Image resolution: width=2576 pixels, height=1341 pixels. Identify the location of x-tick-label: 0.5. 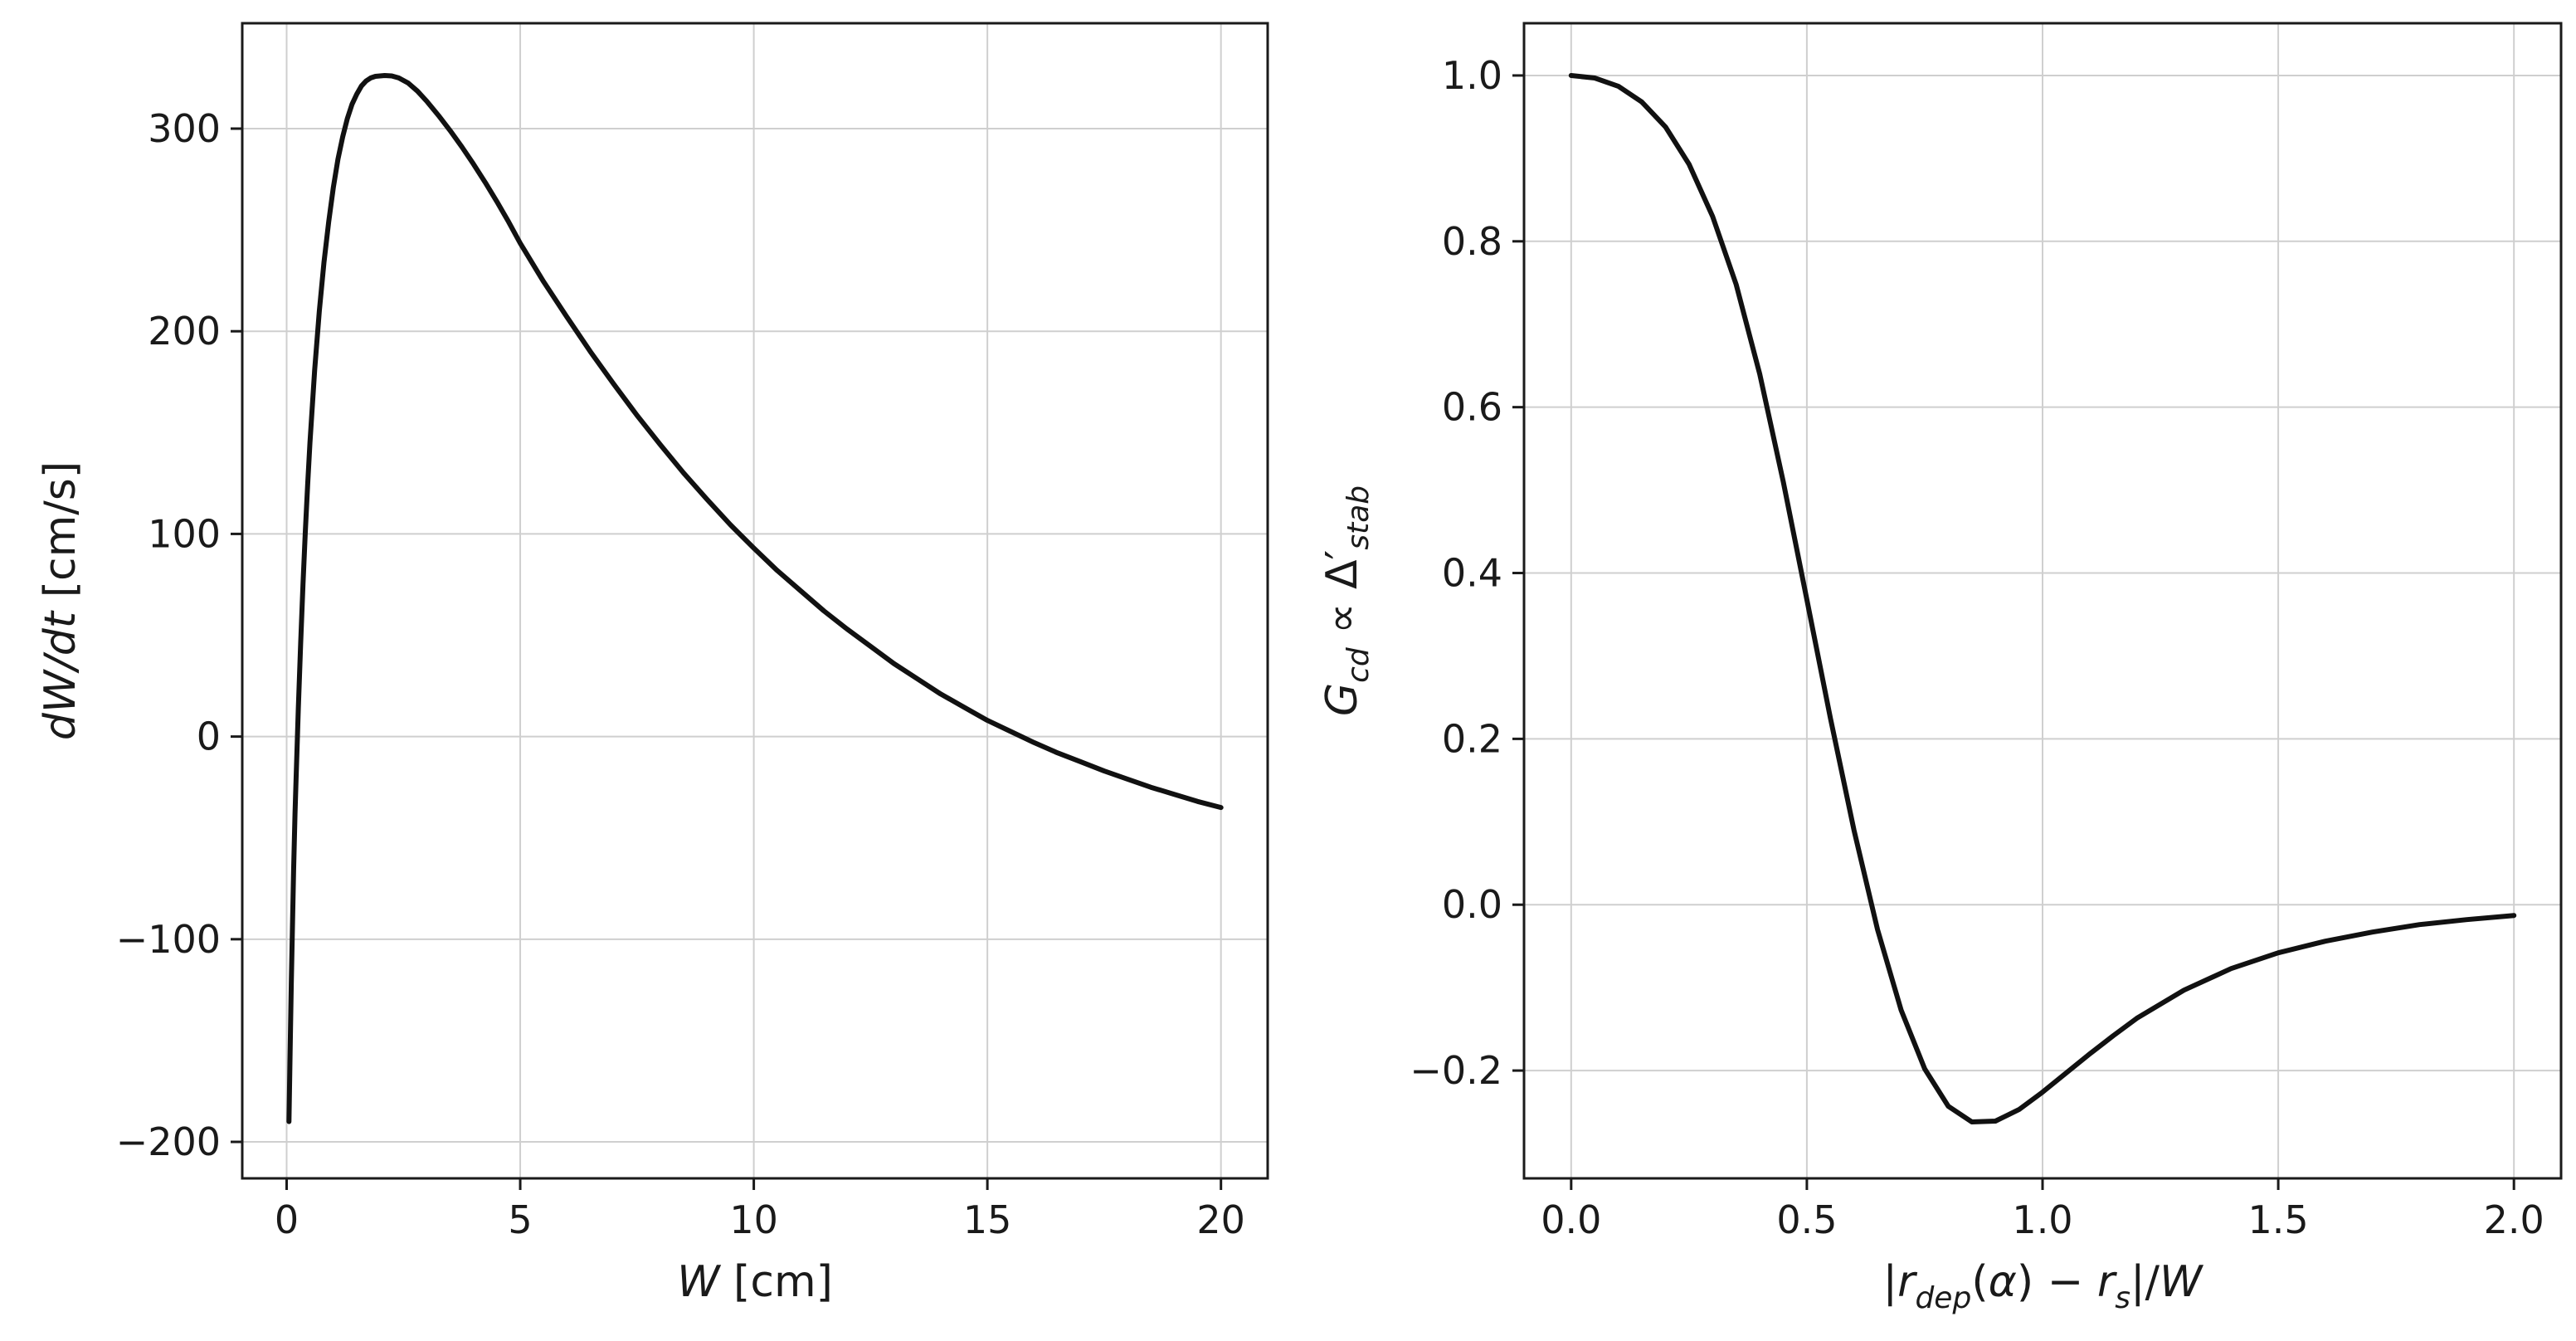
(1806, 1219).